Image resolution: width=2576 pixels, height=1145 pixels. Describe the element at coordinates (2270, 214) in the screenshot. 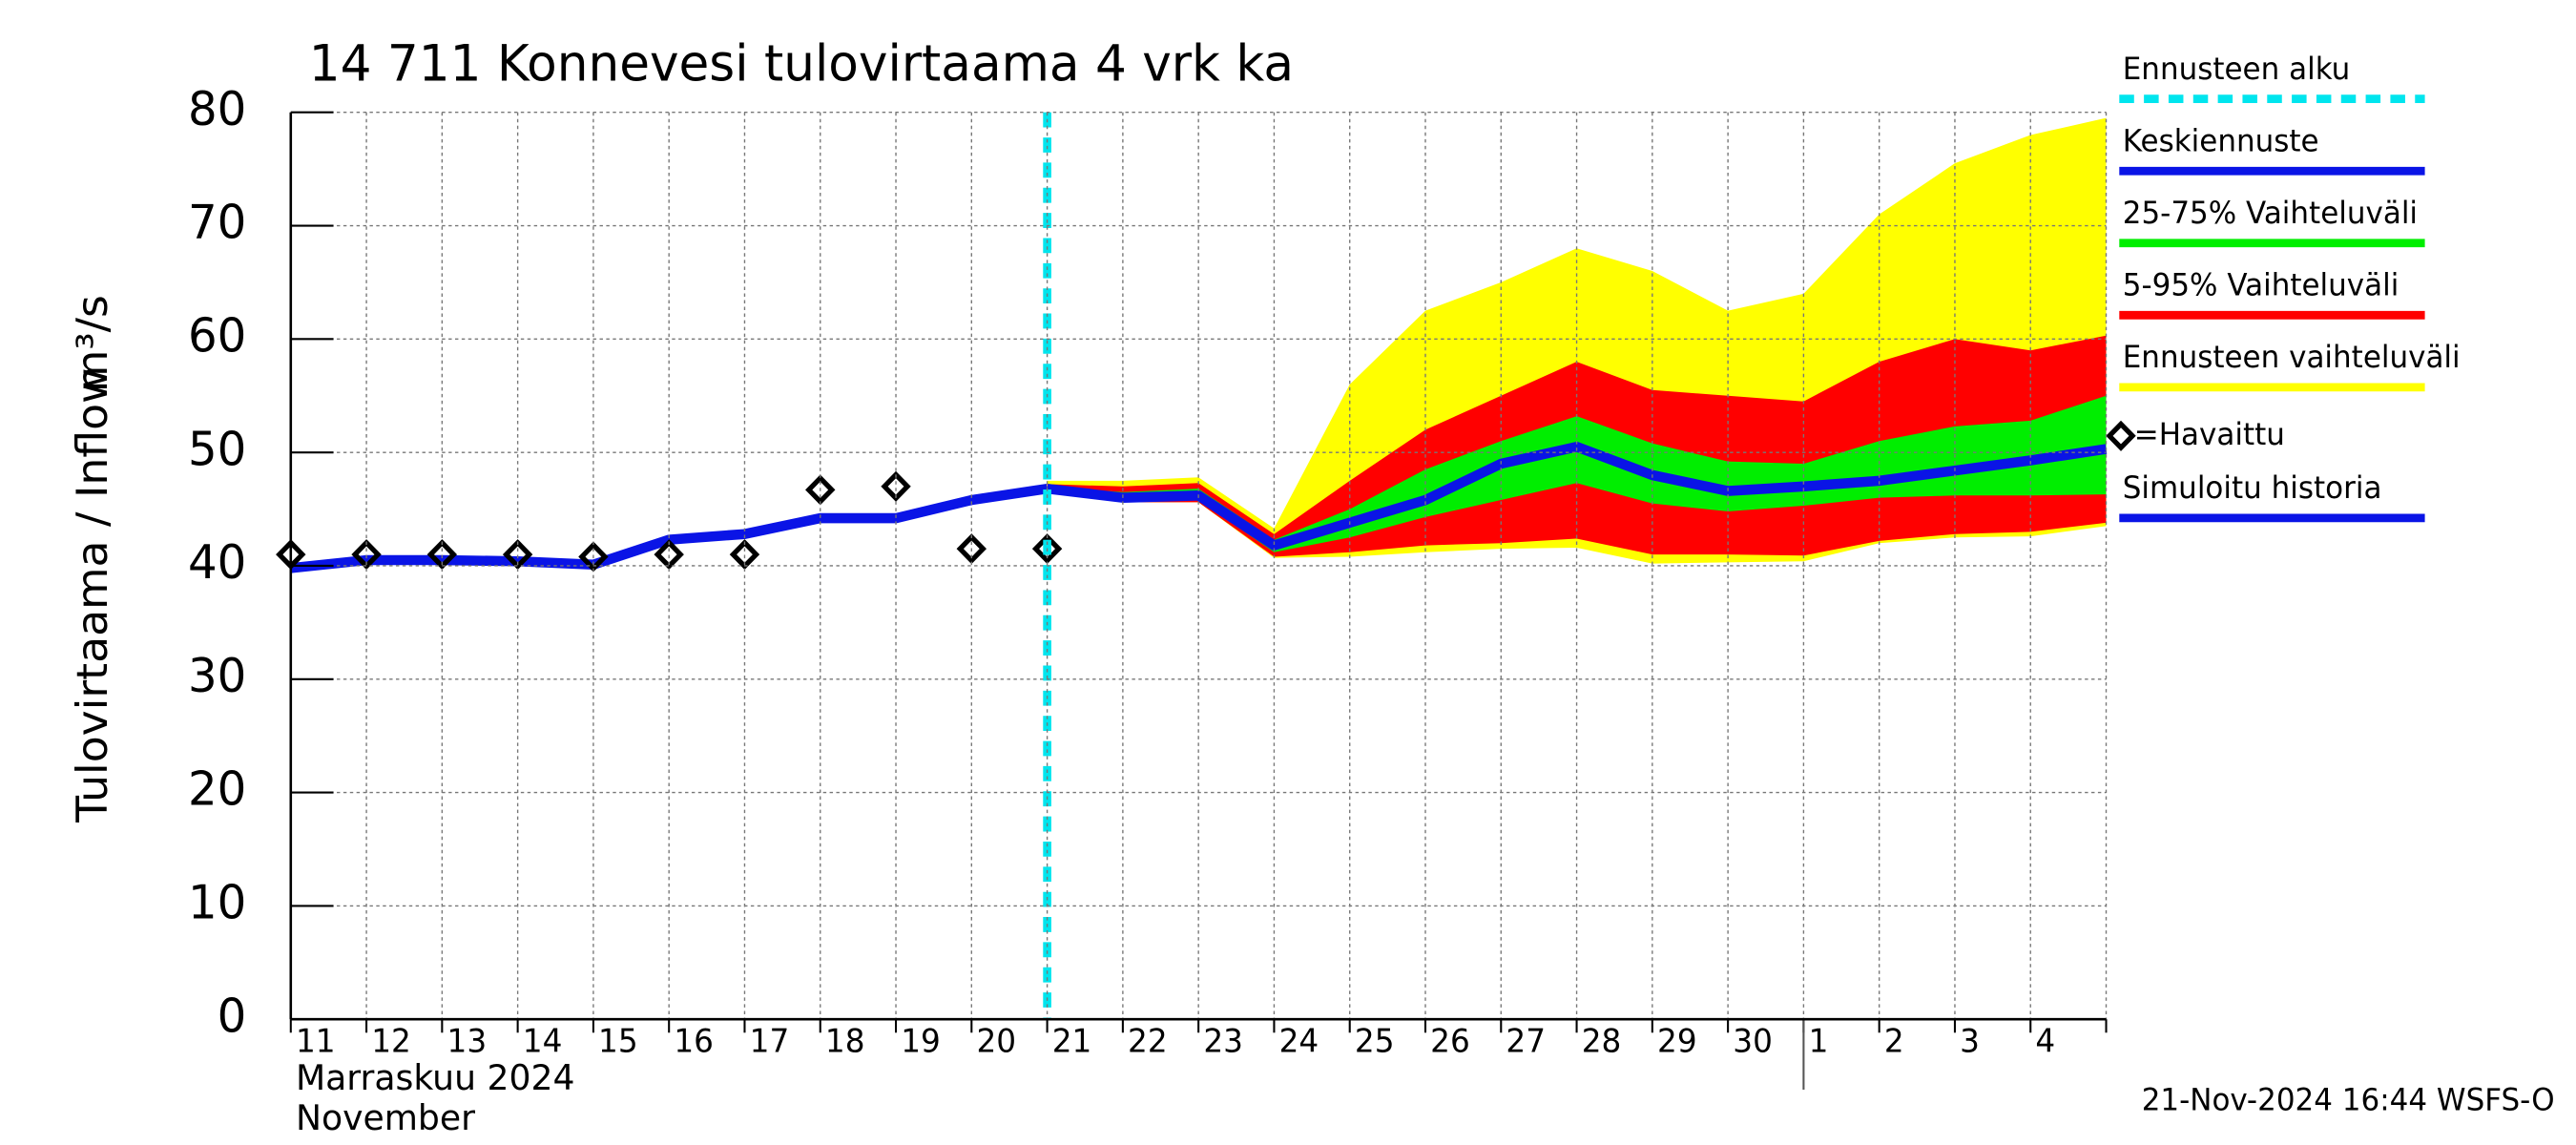

I see `legend-label: 25-75% Vaihteluväli` at that location.